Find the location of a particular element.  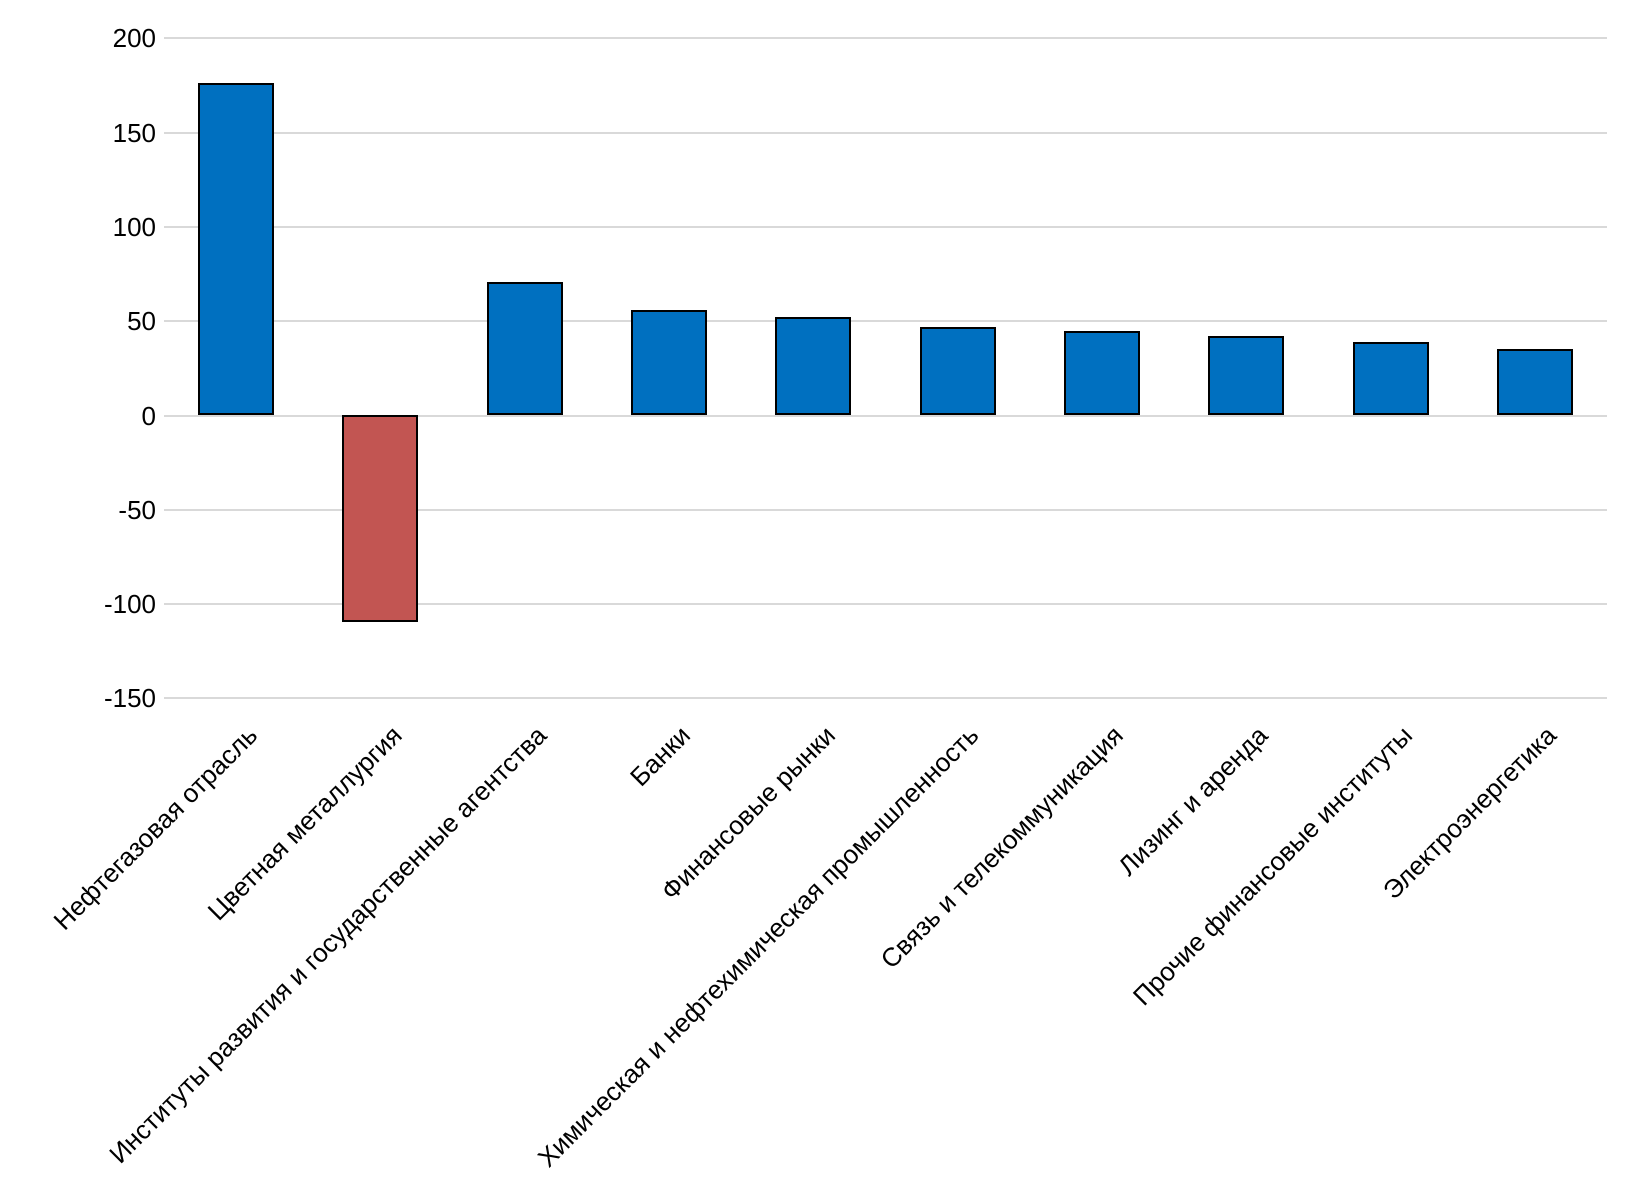

y-tick-label: -100 is located at coordinates (129, 604).